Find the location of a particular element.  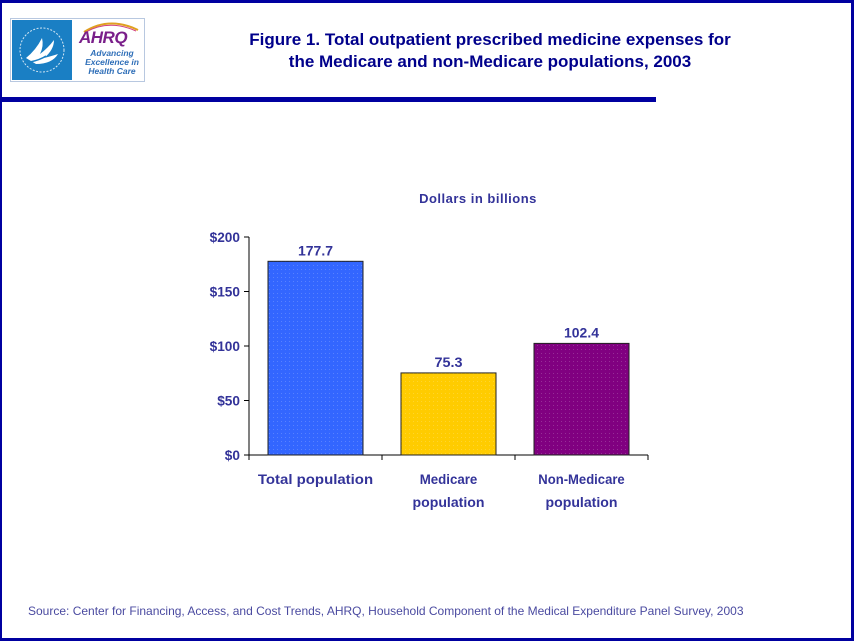

y-tick-label: $50 is located at coordinates (228, 401).